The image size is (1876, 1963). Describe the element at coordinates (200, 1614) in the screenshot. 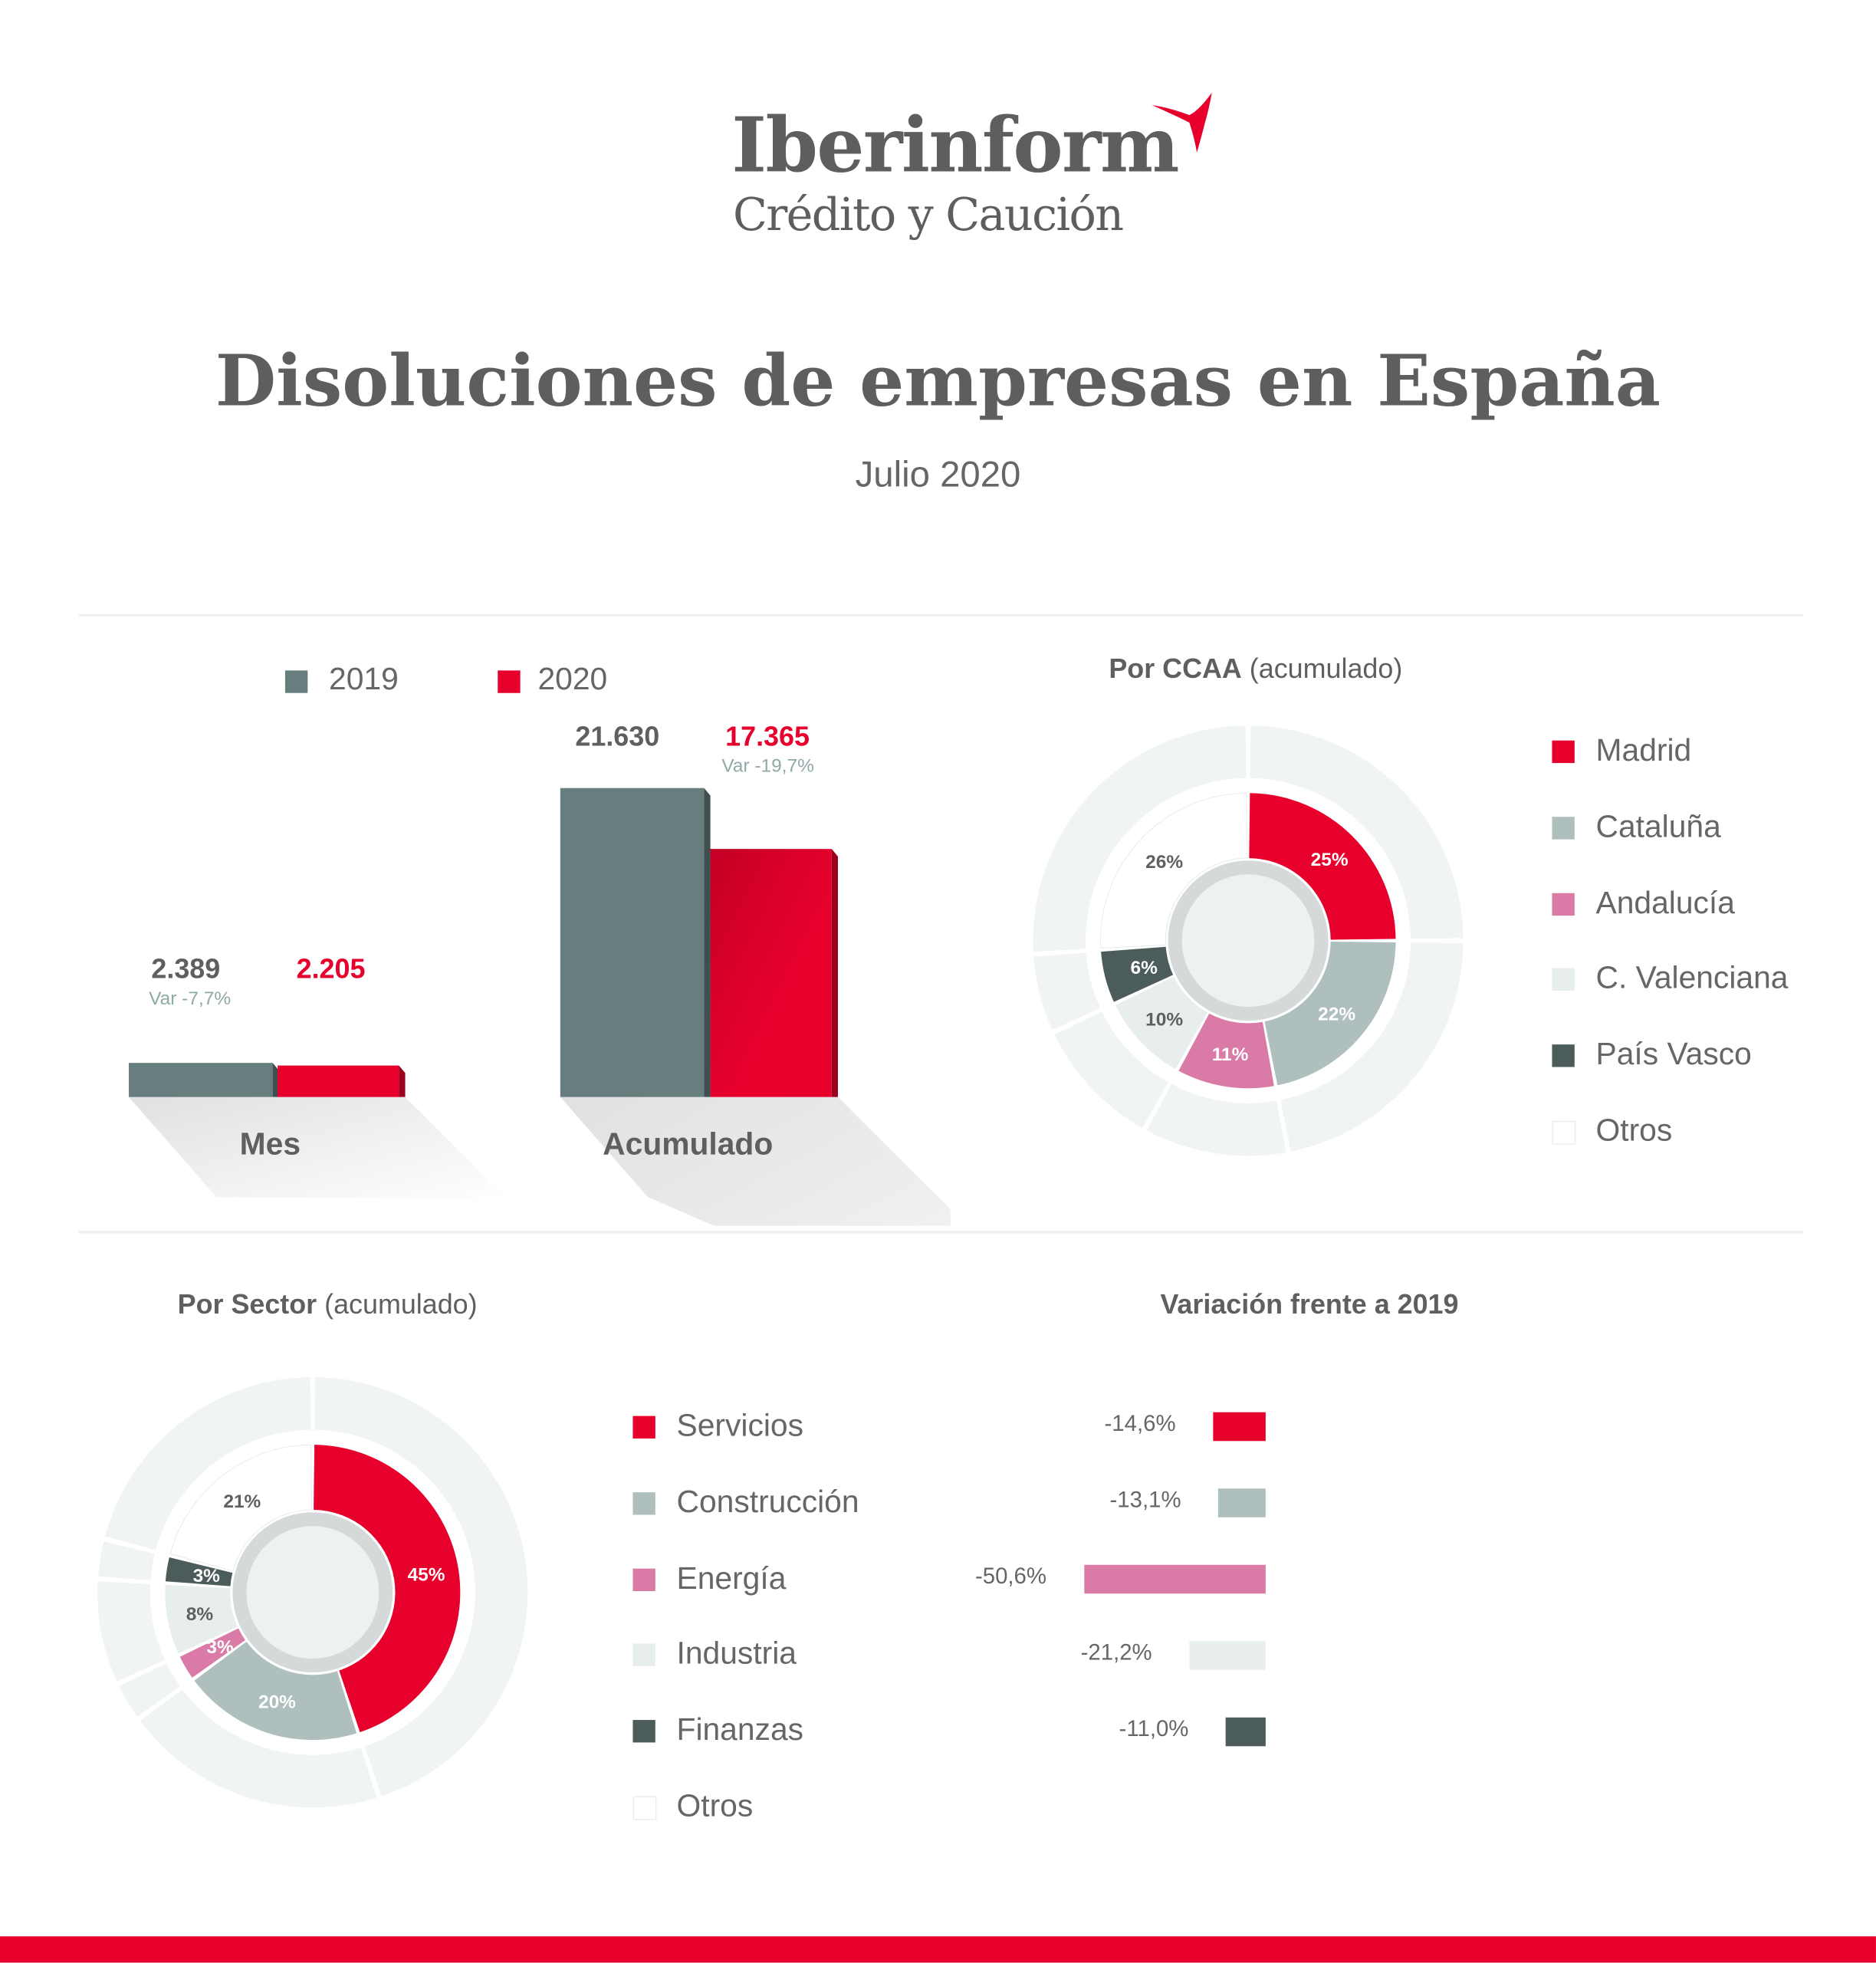

I see `donut-slice-label: 8%` at that location.